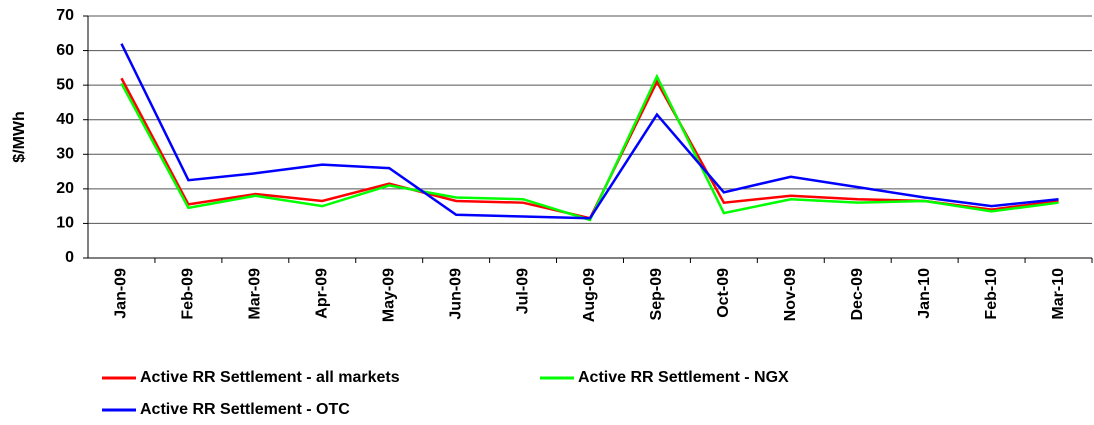  What do you see at coordinates (388, 295) in the screenshot?
I see `x-tick-label: May-09` at bounding box center [388, 295].